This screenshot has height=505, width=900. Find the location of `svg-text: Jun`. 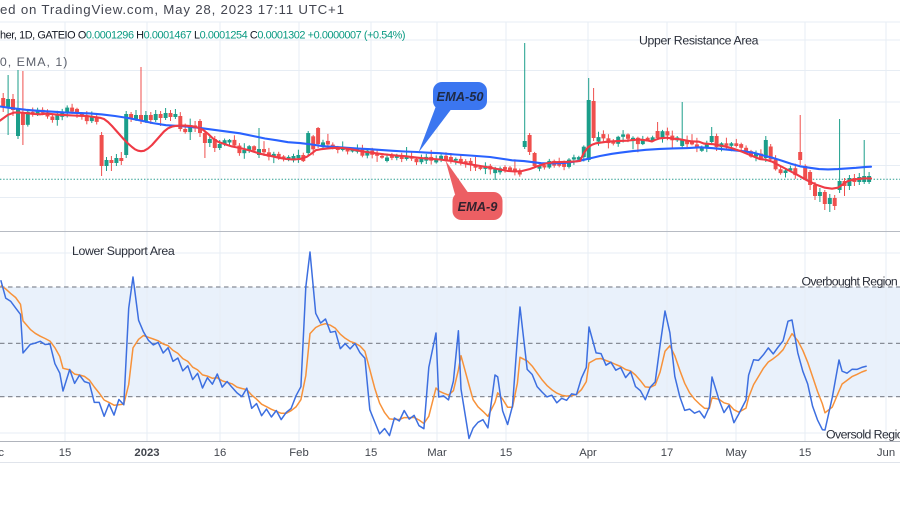

svg-text: Jun is located at coordinates (886, 453).